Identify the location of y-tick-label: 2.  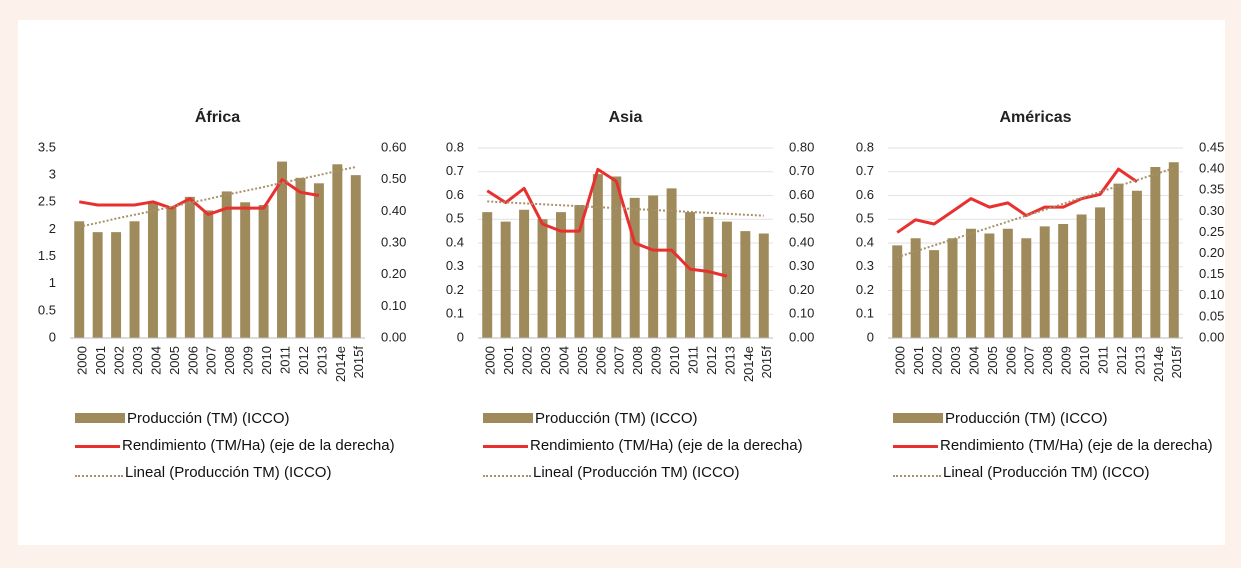
(52, 228).